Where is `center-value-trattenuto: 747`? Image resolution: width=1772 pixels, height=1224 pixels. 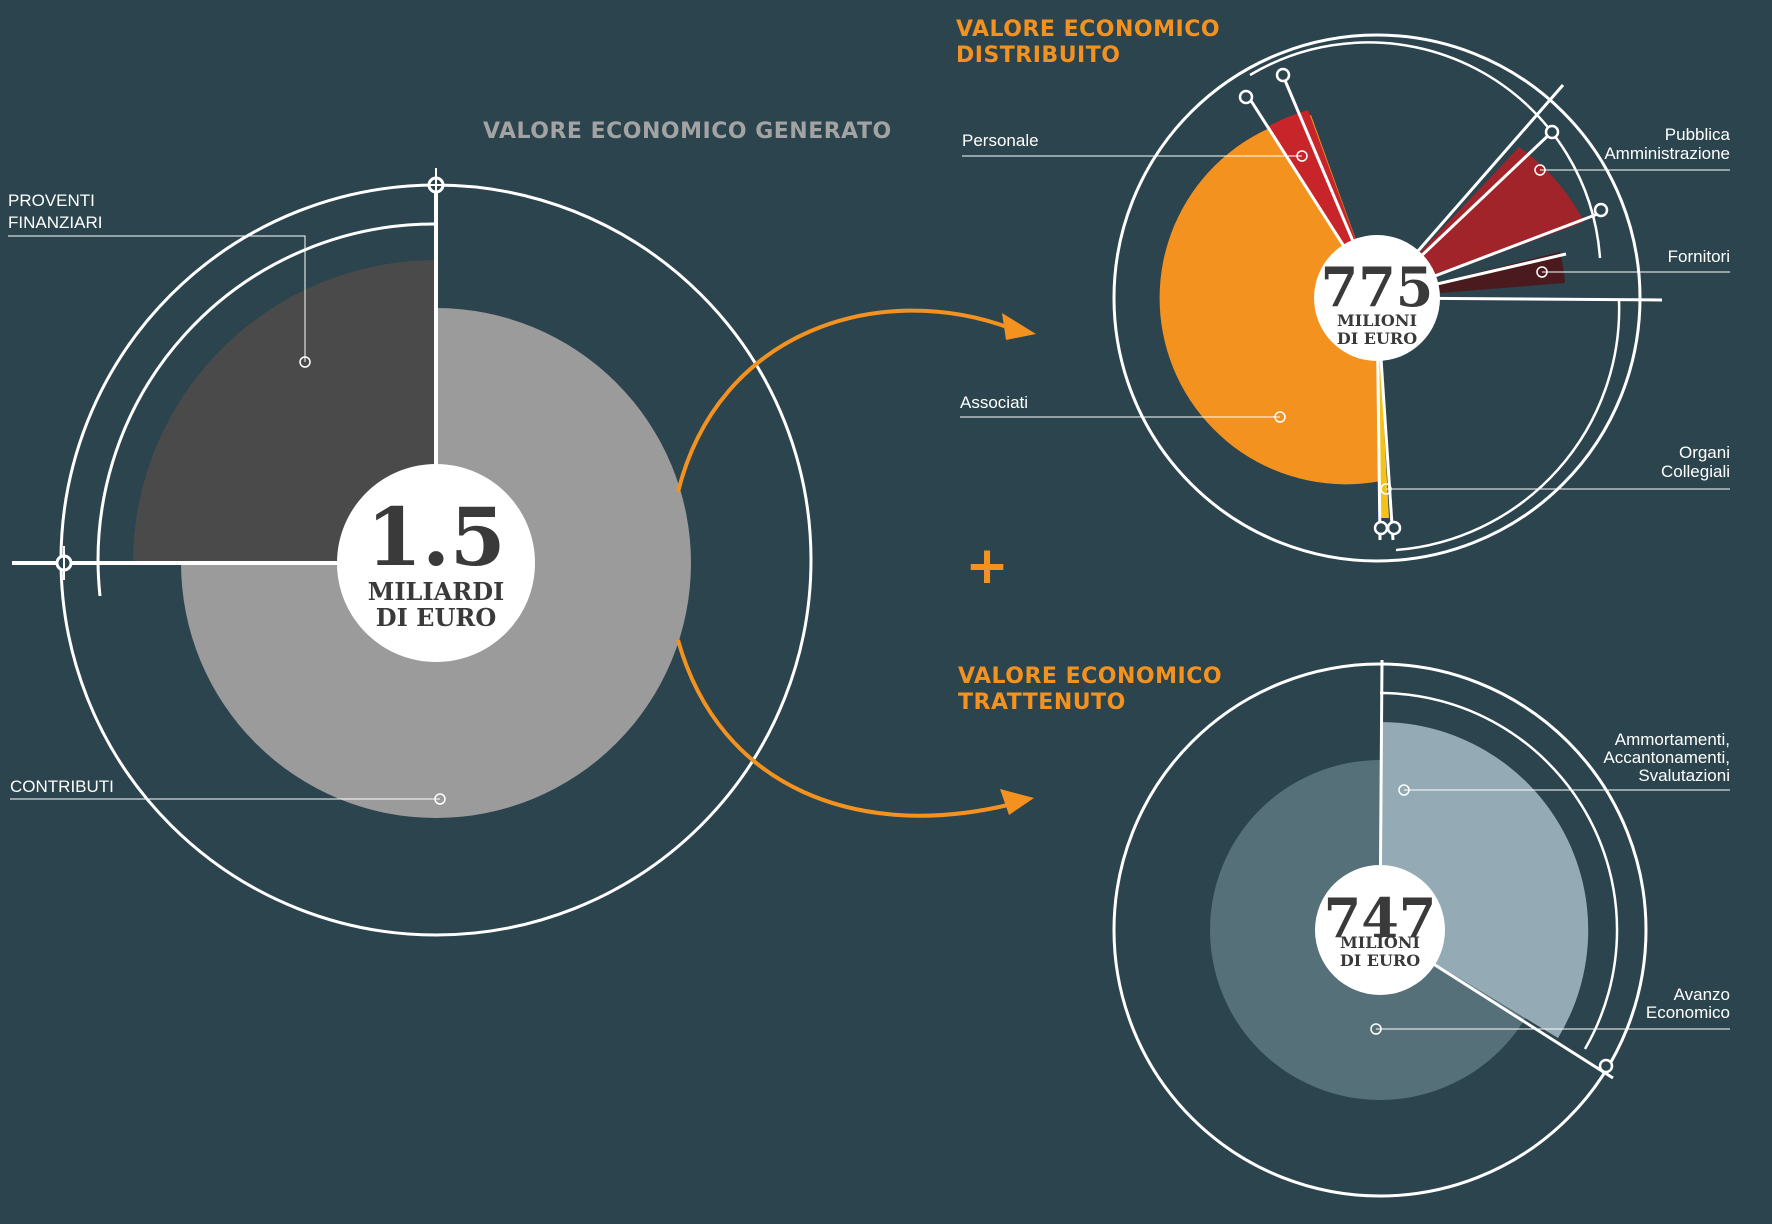
center-value-trattenuto: 747 is located at coordinates (1380, 918).